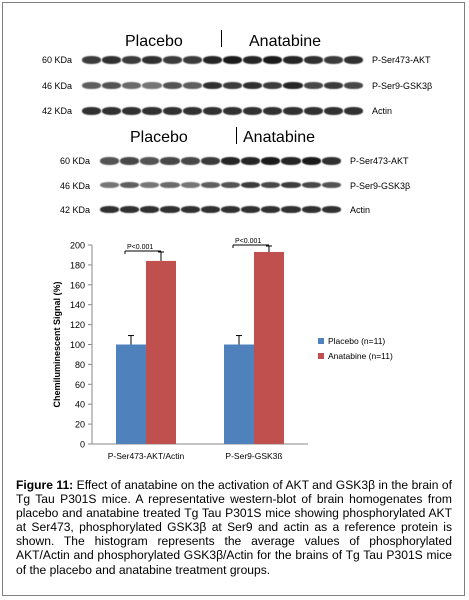 The image size is (469, 600). Describe the element at coordinates (77, 285) in the screenshot. I see `y-tick-label: 160` at that location.